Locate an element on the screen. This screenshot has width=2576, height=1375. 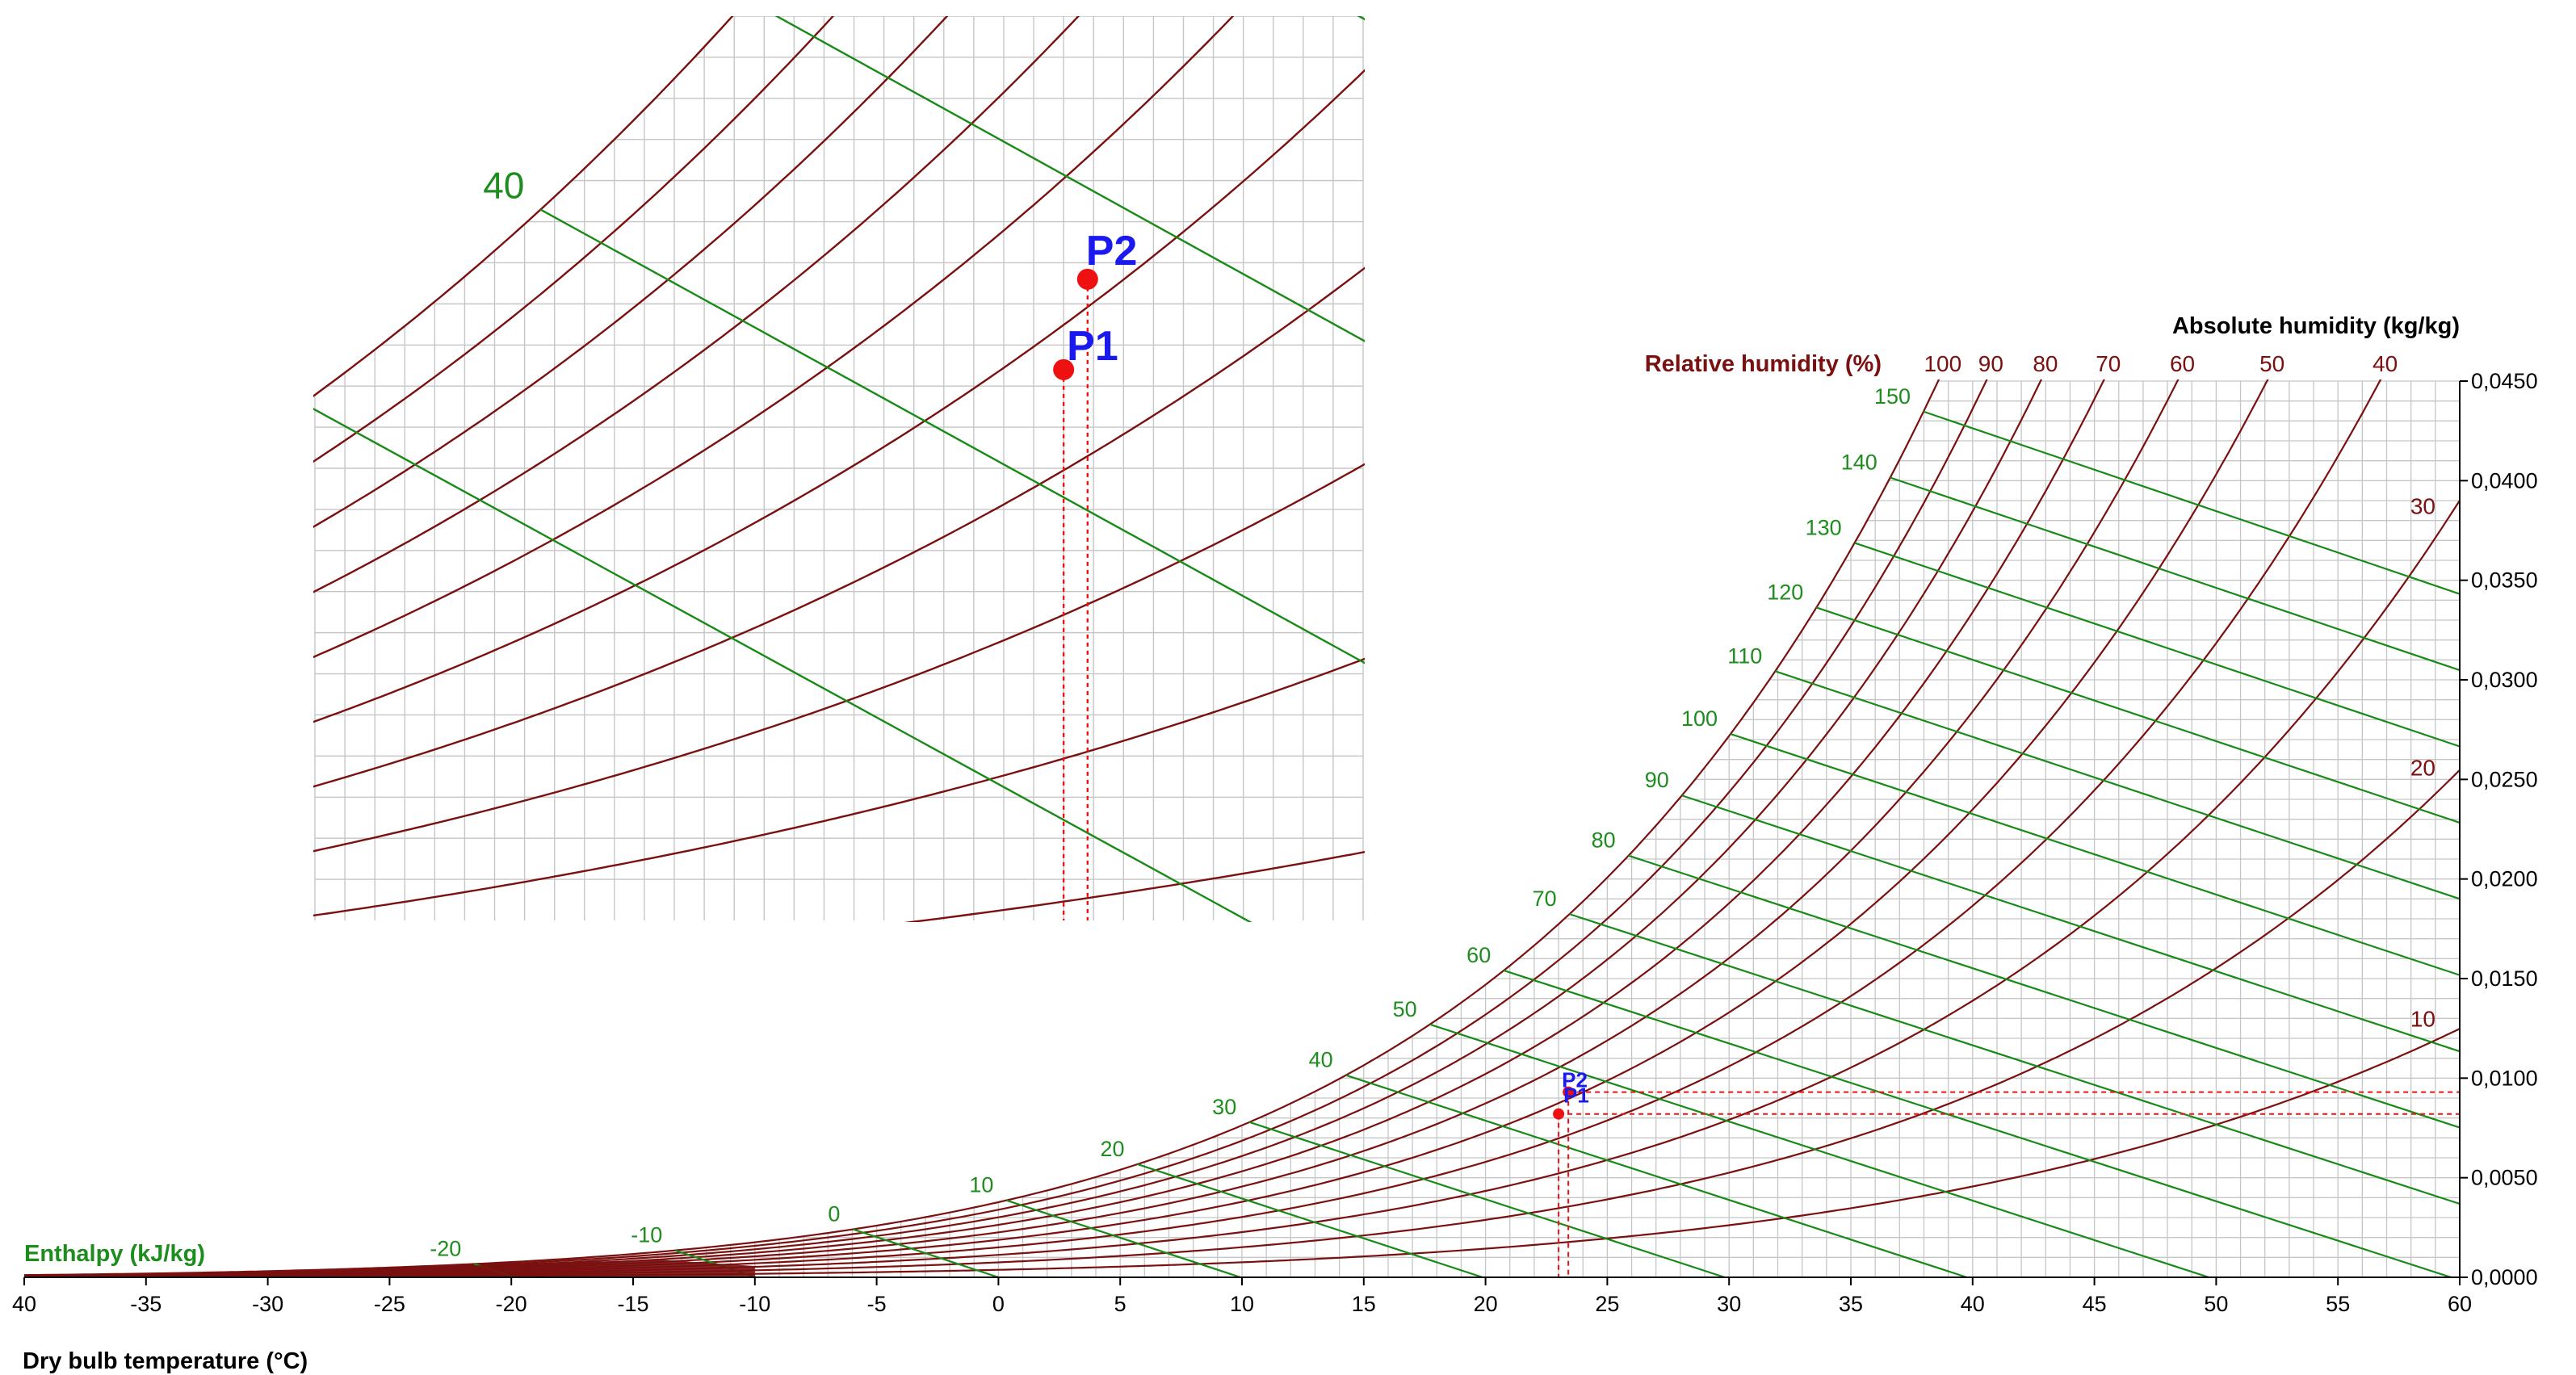
inset-point-label: P1 is located at coordinates (1092, 346).